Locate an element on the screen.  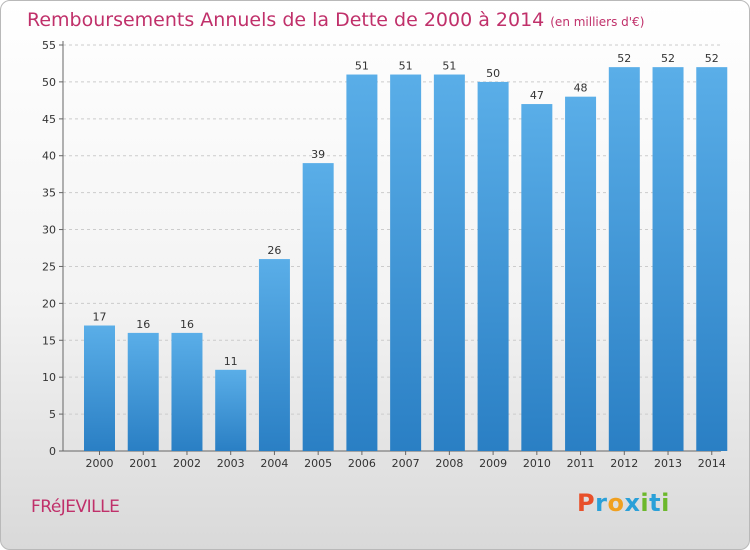
bar-2006 is located at coordinates (362, 262).